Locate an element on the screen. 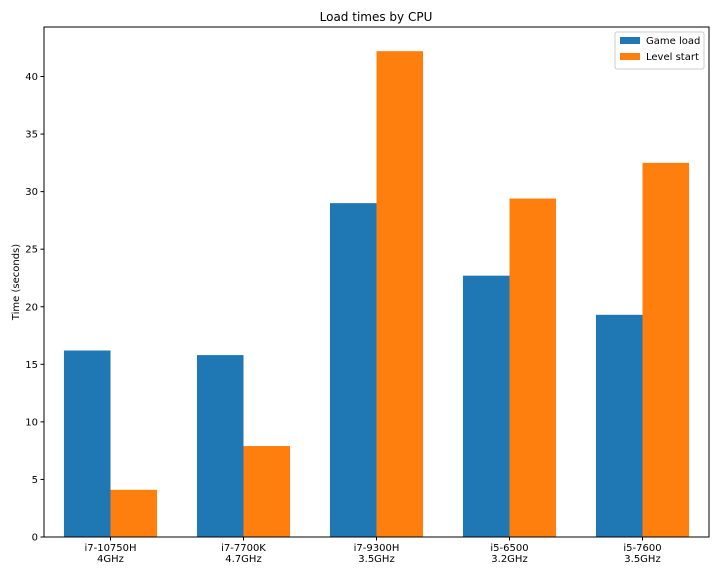 The width and height of the screenshot is (720, 576). x-tick-label: i5-6500 3.2GHz is located at coordinates (509, 554).